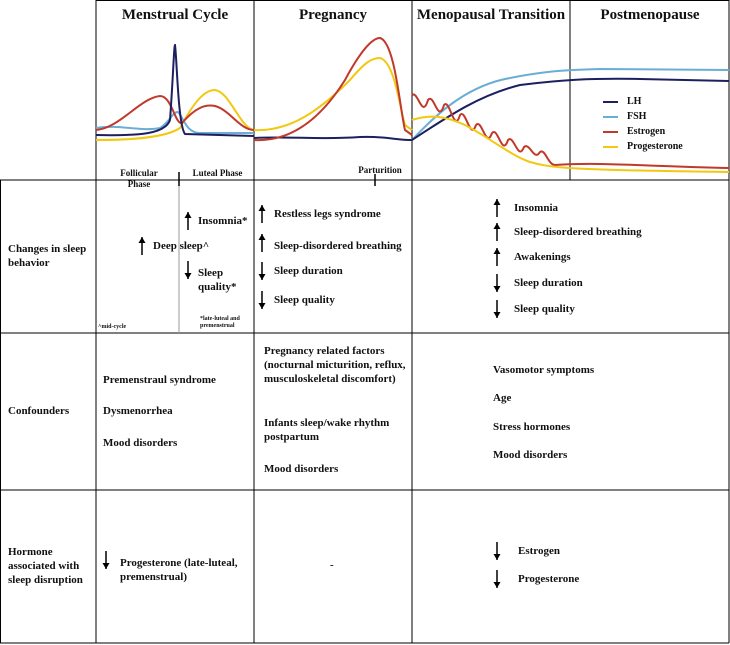 This screenshot has height=645, width=730. Describe the element at coordinates (570, 104) in the screenshot. I see `fsh-curve` at that location.